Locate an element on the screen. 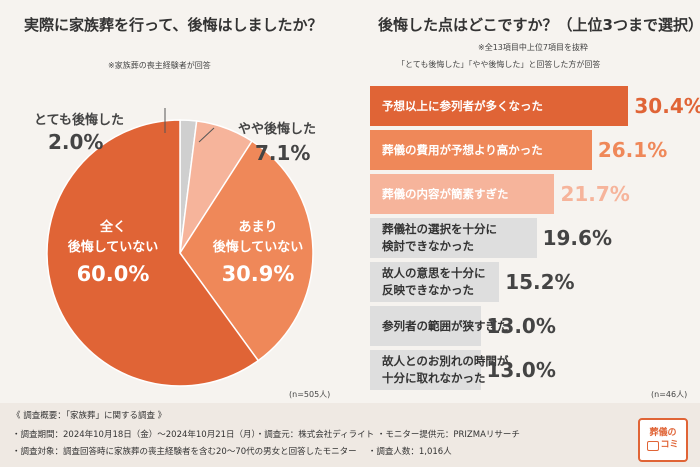 This screenshot has height=467, width=700. bar-value-label: 30.4% is located at coordinates (667, 106).